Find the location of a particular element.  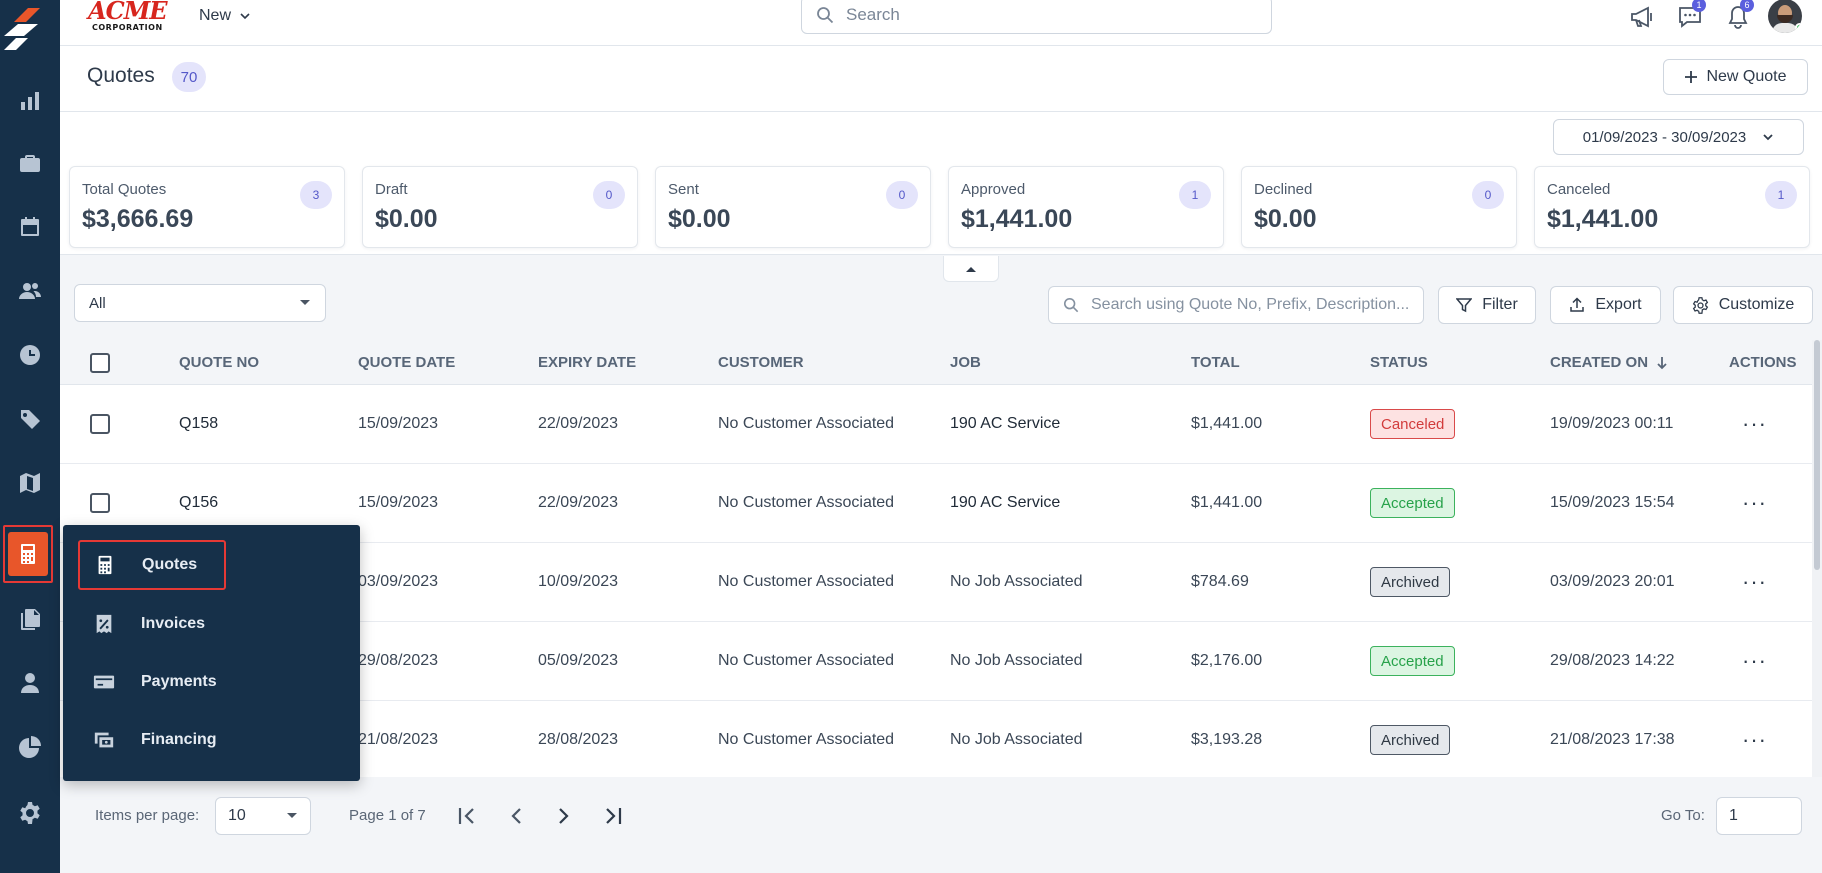

app-logo-icon is located at coordinates (25, 29).